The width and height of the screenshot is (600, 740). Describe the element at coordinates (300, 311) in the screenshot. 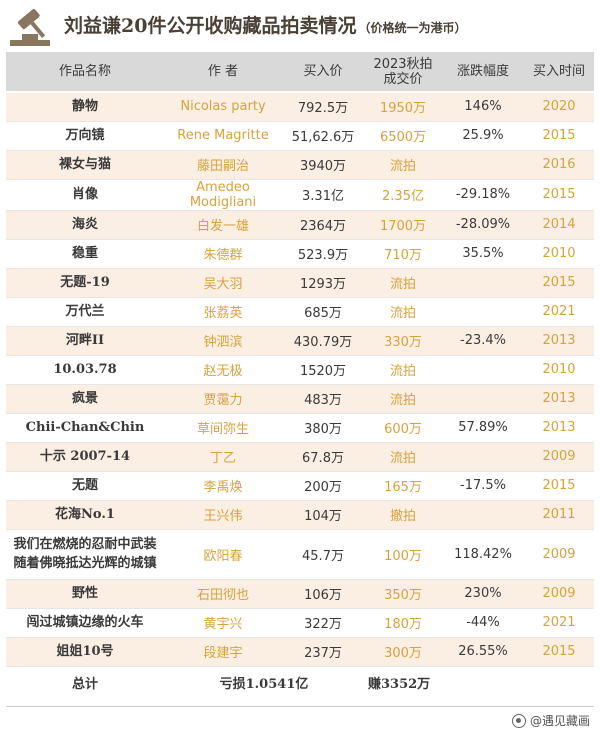

I see `table-row: 万代兰 张荔英 685万 流拍 2021` at that location.